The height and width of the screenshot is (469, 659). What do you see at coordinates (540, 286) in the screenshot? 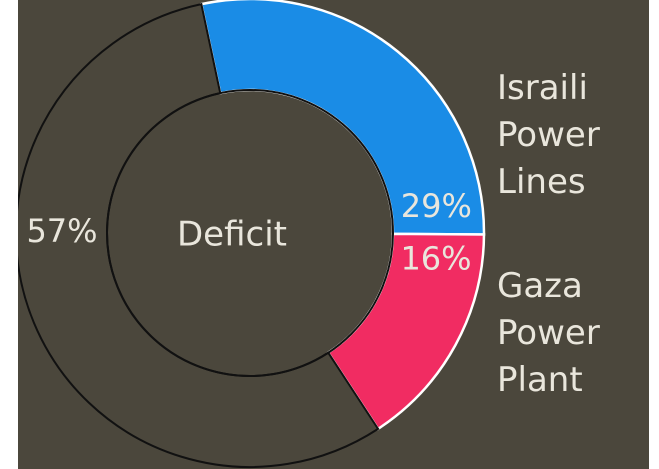
I see `legend-line: Gaza` at bounding box center [540, 286].